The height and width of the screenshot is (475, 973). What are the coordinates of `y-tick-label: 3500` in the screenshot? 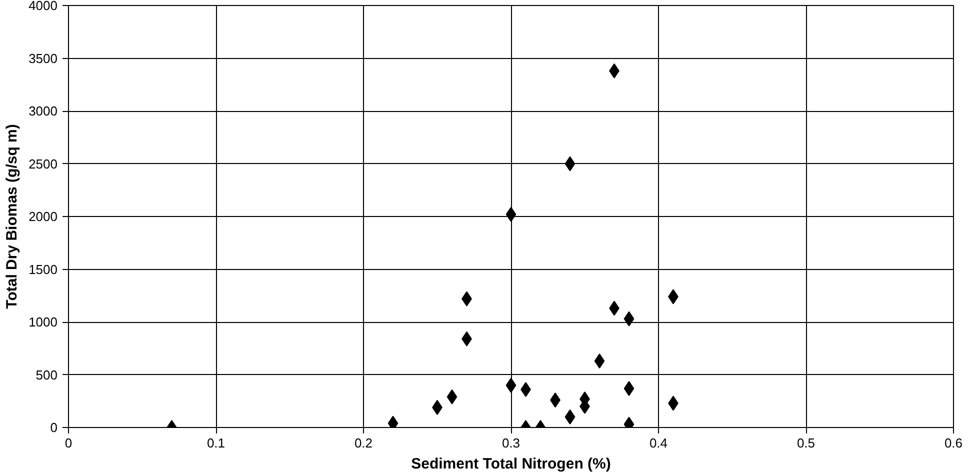 It's located at (43, 58).